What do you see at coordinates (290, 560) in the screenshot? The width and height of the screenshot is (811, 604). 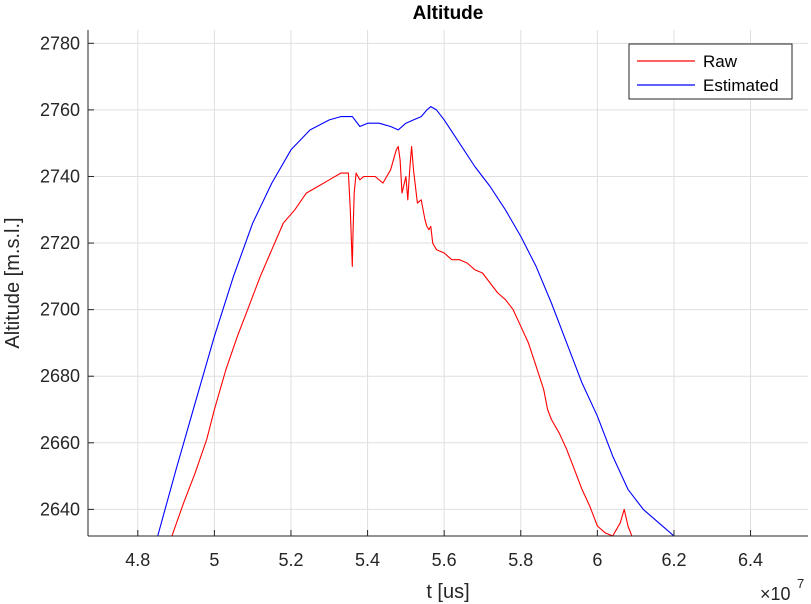 I see `x-tick-label: 5.2` at bounding box center [290, 560].